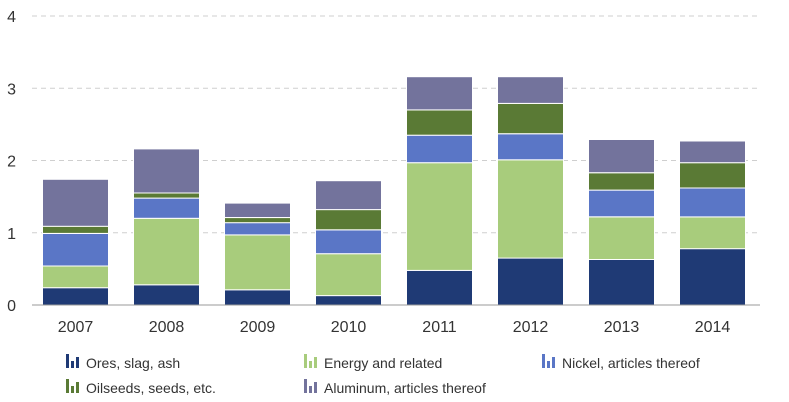 This screenshot has width=789, height=402. Describe the element at coordinates (11, 234) in the screenshot. I see `y-tick-label: 1` at that location.